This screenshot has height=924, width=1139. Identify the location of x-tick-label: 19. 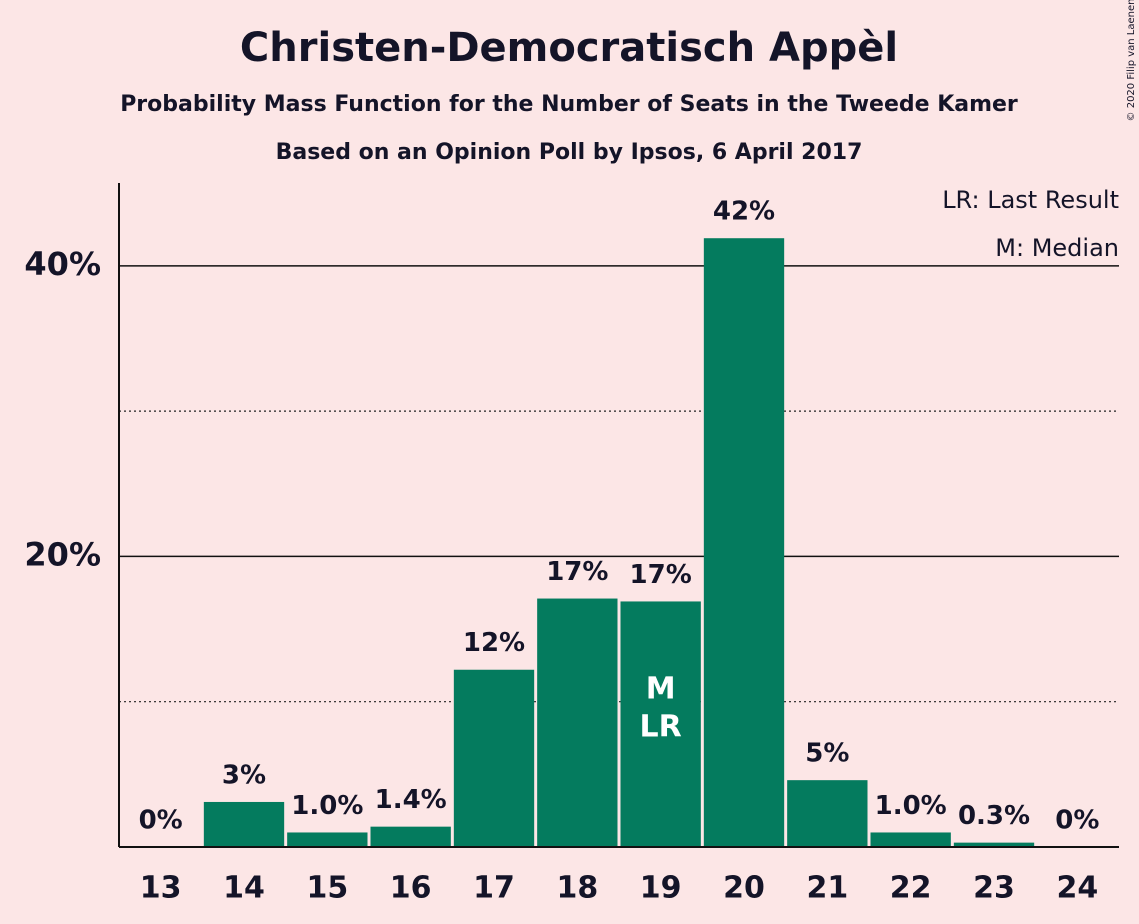
(661, 888).